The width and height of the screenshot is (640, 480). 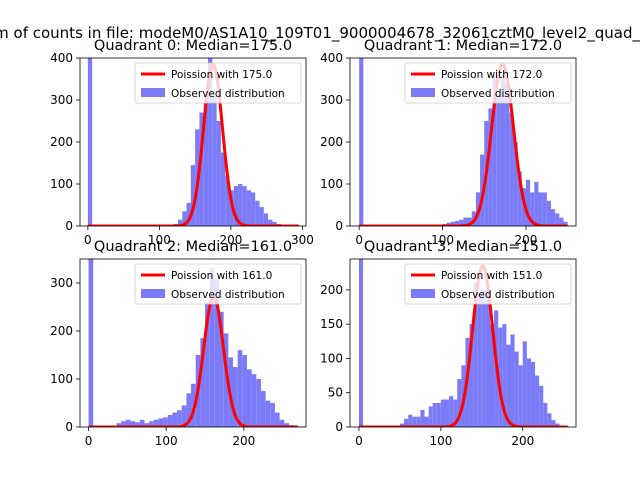 I want to click on plot-title: Quadrant 0: Median=175.0, so click(x=193, y=46).